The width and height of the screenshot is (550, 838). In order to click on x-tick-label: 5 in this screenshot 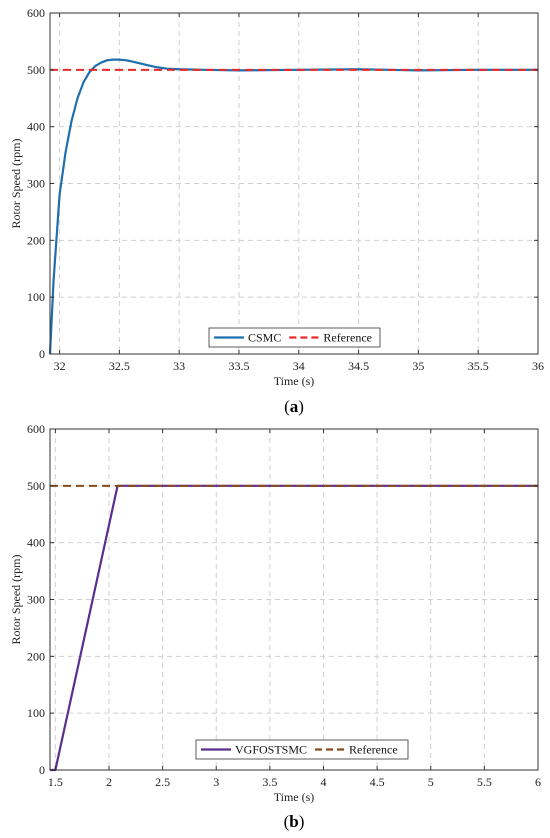, I will do `click(431, 782)`.